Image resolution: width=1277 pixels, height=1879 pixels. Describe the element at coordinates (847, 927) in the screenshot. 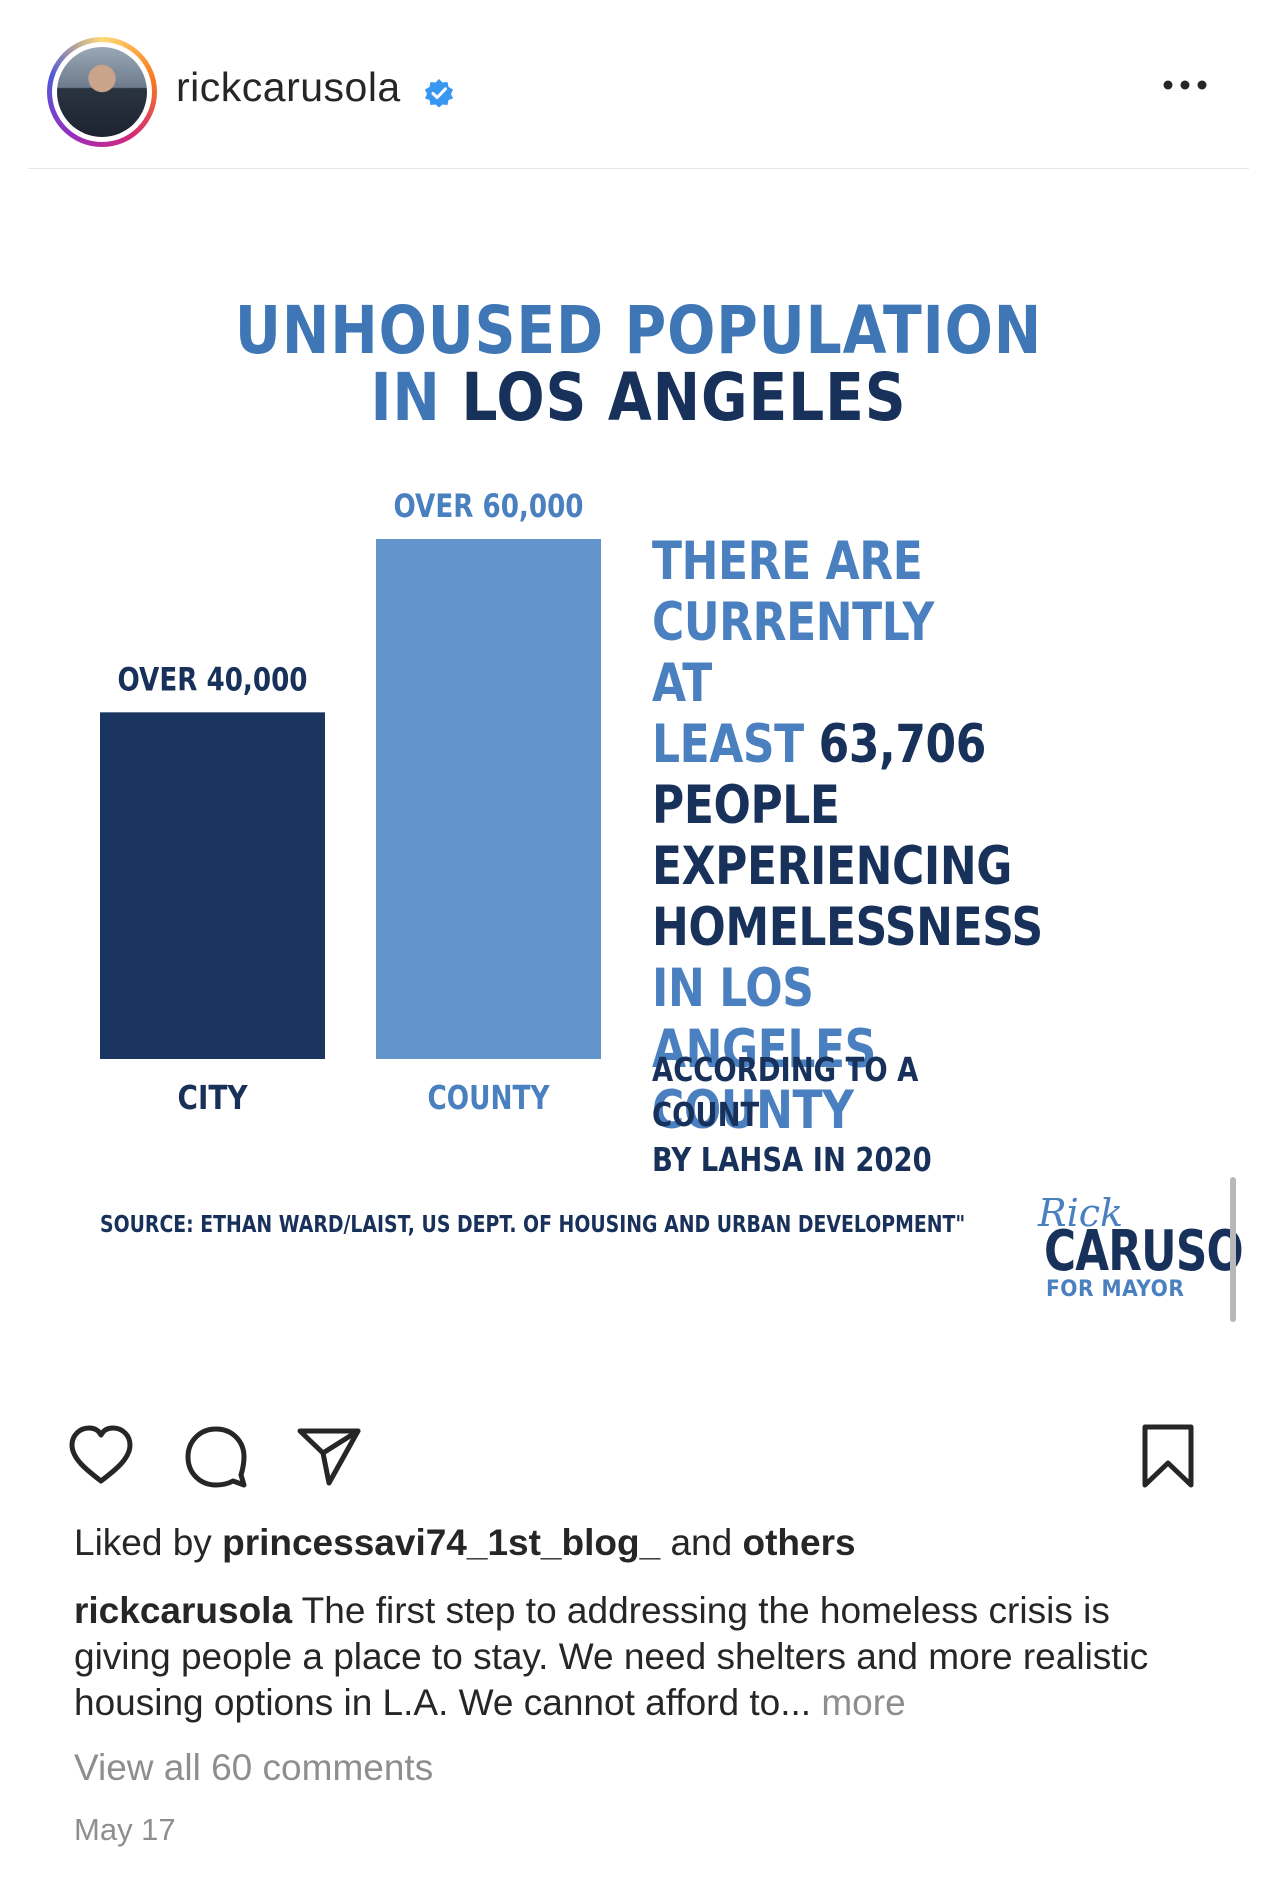

I see `blurb-line: HOMELESSNESS` at that location.